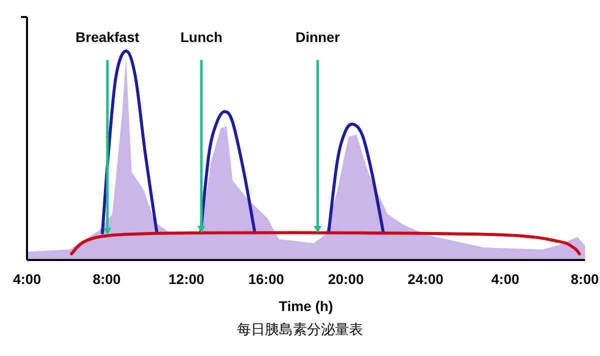  Describe the element at coordinates (426, 279) in the screenshot. I see `x-tick-label: 24:00` at that location.